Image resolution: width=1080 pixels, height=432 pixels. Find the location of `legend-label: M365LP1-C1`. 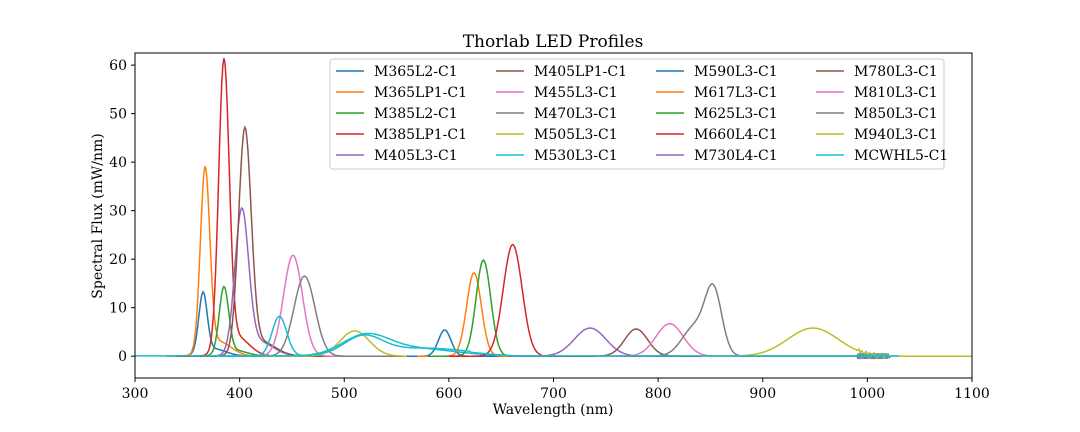

legend-label: M365LP1-C1 is located at coordinates (420, 93).